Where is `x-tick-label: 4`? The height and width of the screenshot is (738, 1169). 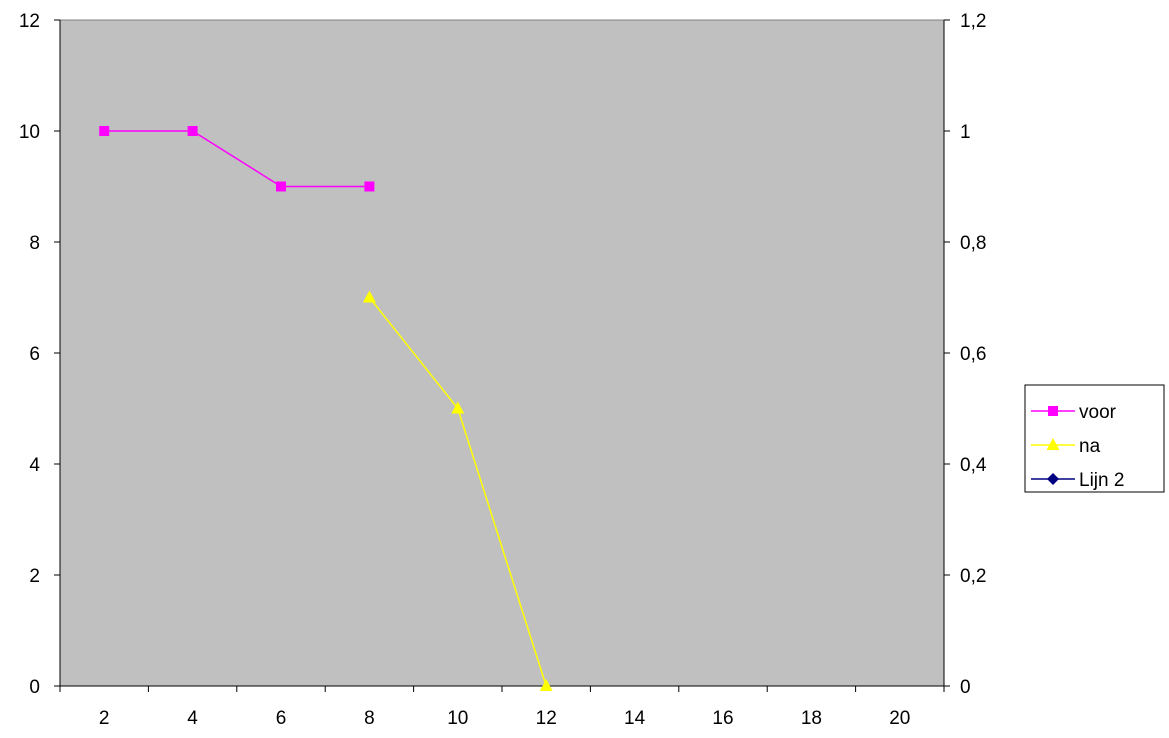
x-tick-label: 4 is located at coordinates (192, 718).